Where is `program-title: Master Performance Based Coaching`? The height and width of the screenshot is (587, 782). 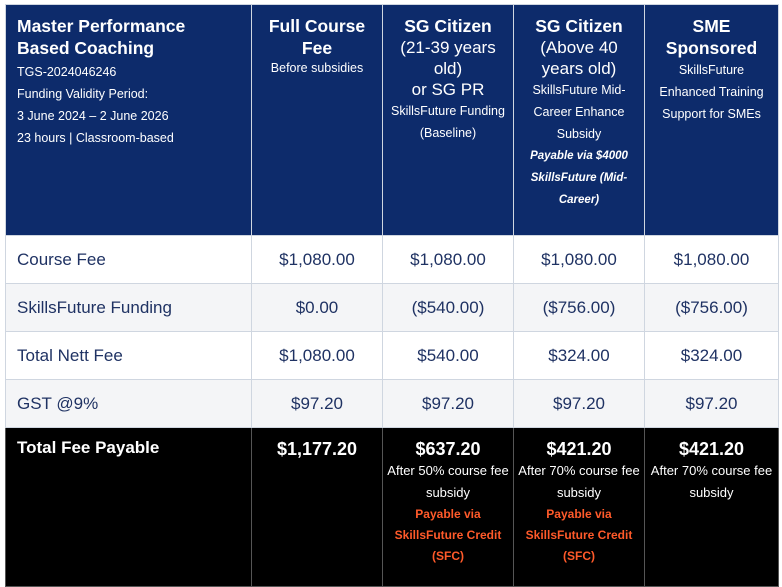 program-title: Master Performance Based Coaching is located at coordinates (101, 37).